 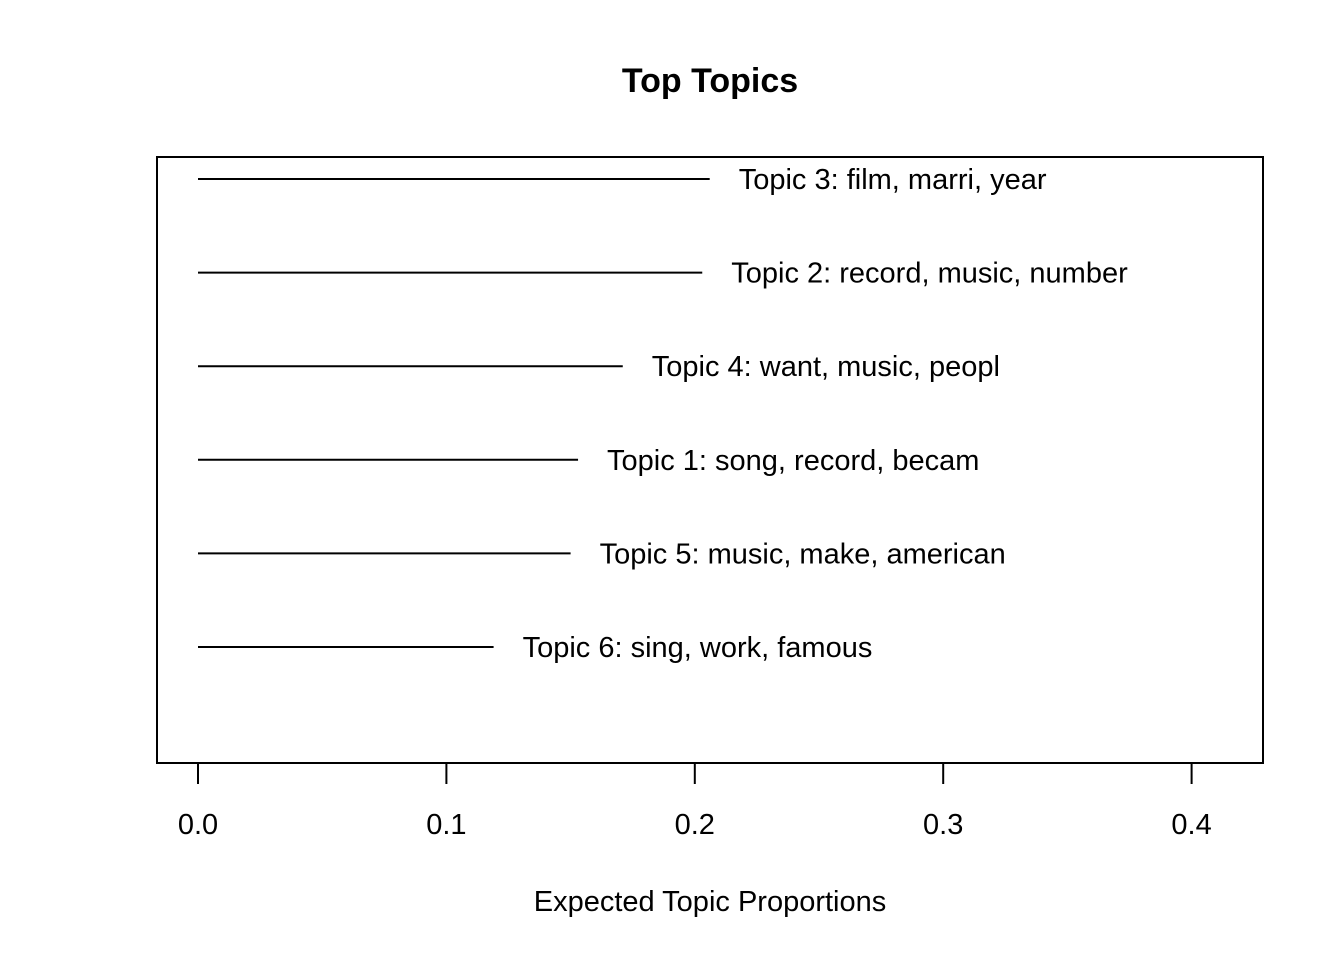 What do you see at coordinates (893, 180) in the screenshot?
I see `topic-label: Topic 3: film, marri, year` at bounding box center [893, 180].